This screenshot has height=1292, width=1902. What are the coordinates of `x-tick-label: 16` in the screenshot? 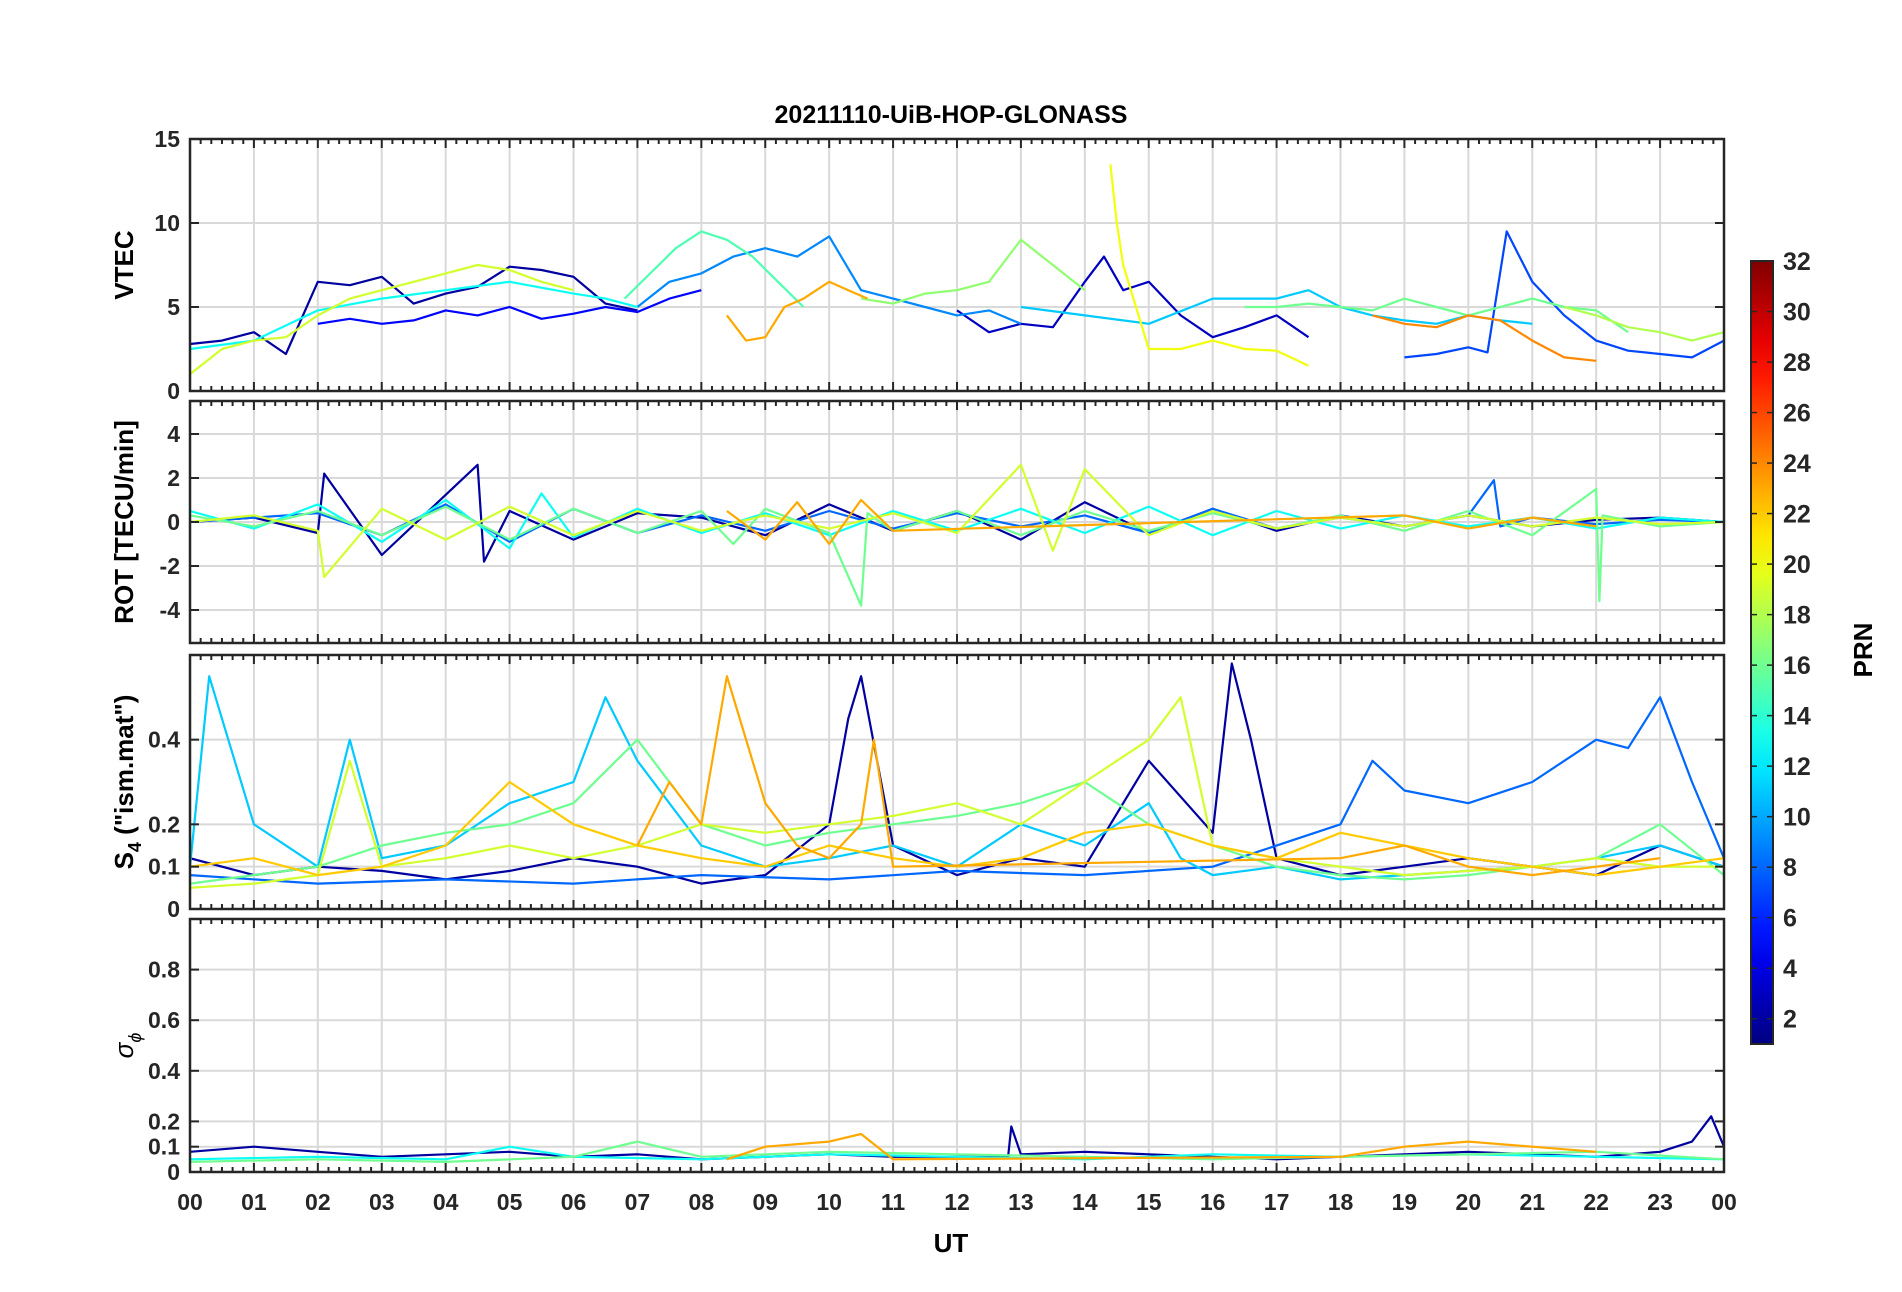 It's located at (1213, 1202).